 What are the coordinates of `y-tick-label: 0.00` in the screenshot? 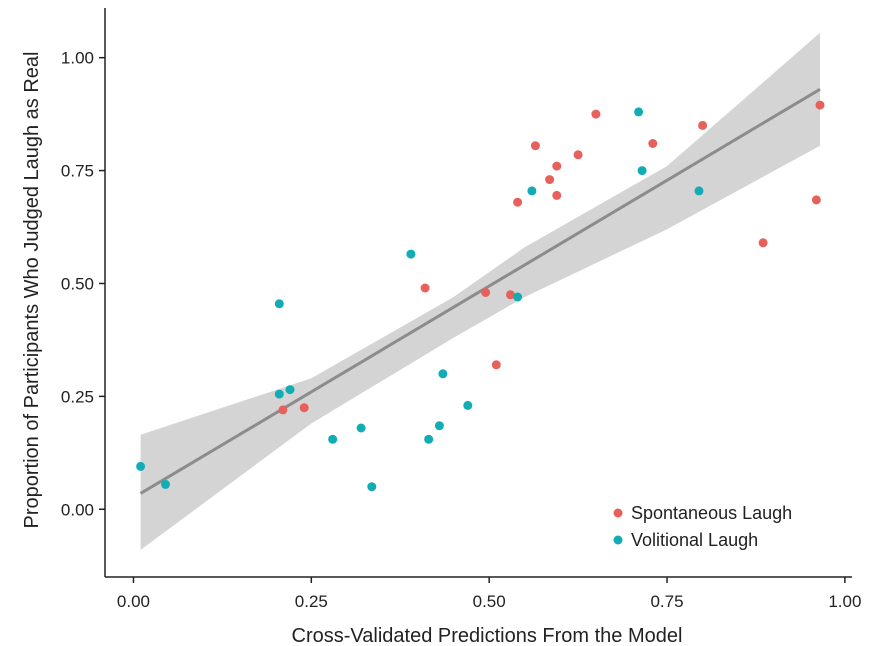 It's located at (77, 509).